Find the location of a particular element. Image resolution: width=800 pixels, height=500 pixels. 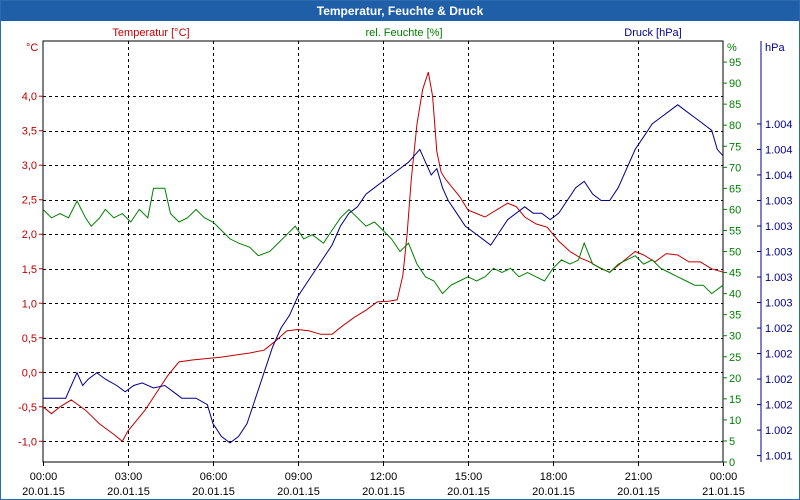

legend-pres: Druck [hPa] is located at coordinates (652, 33).